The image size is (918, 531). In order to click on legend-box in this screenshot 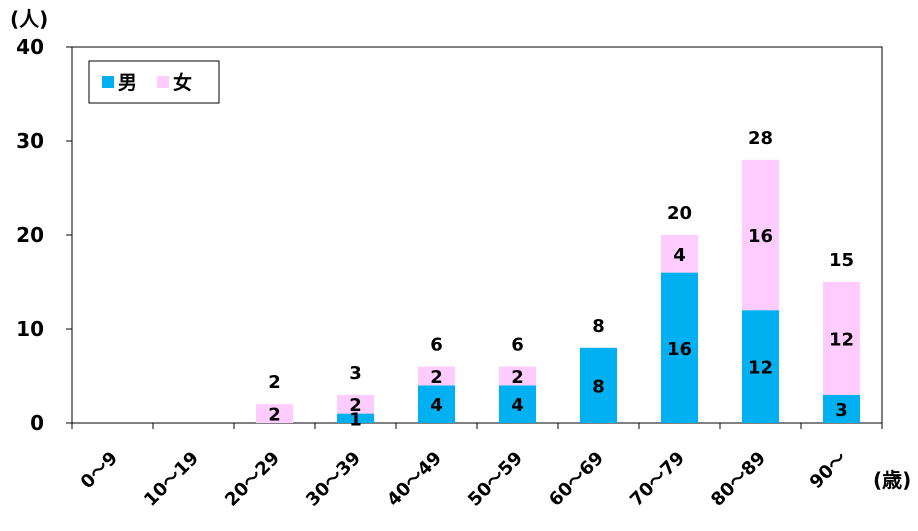, I will do `click(154, 82)`.